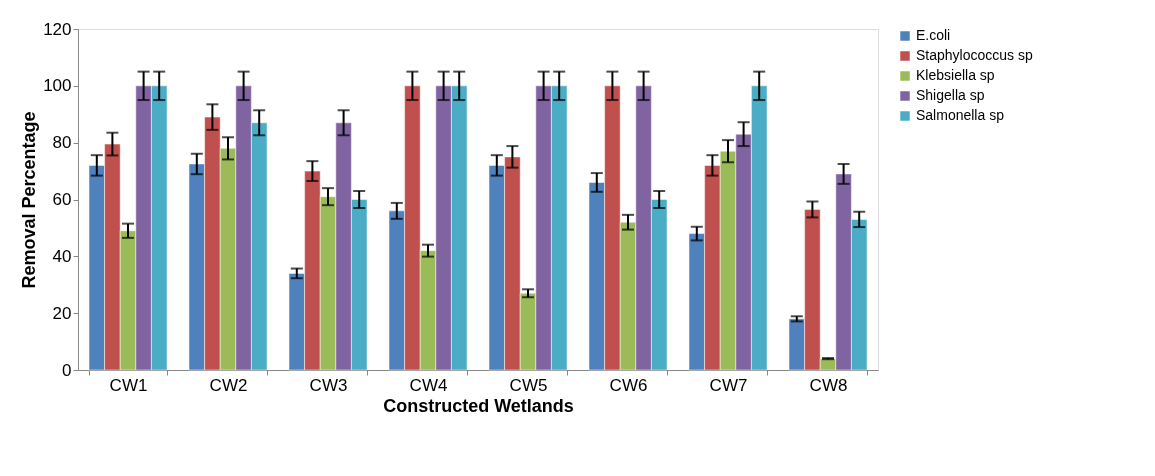  What do you see at coordinates (29, 200) in the screenshot?
I see `y-axis-title: Removal Percentage` at bounding box center [29, 200].